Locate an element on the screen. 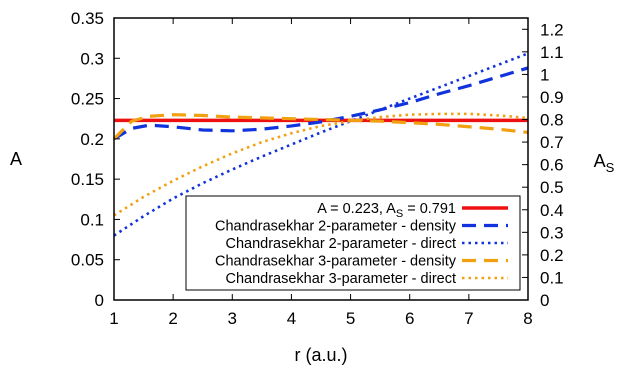  y2-tick-label: 1.2 is located at coordinates (552, 29).